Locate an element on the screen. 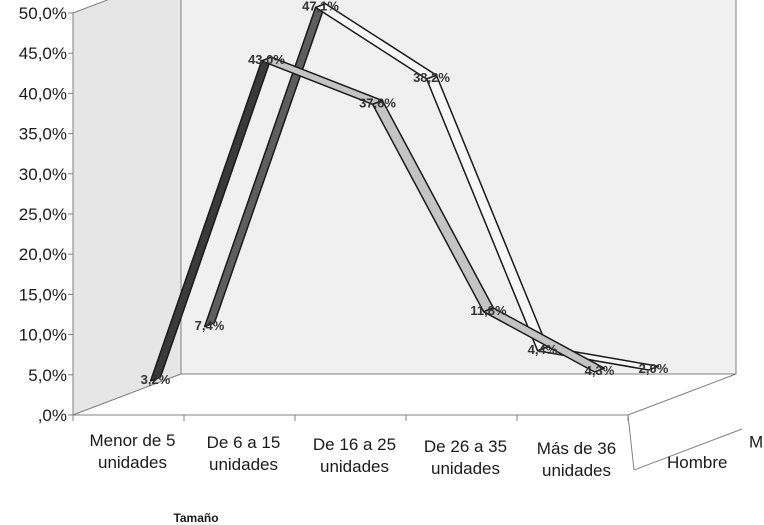 This screenshot has height=525, width=764. data-label: 7,4% is located at coordinates (210, 325).